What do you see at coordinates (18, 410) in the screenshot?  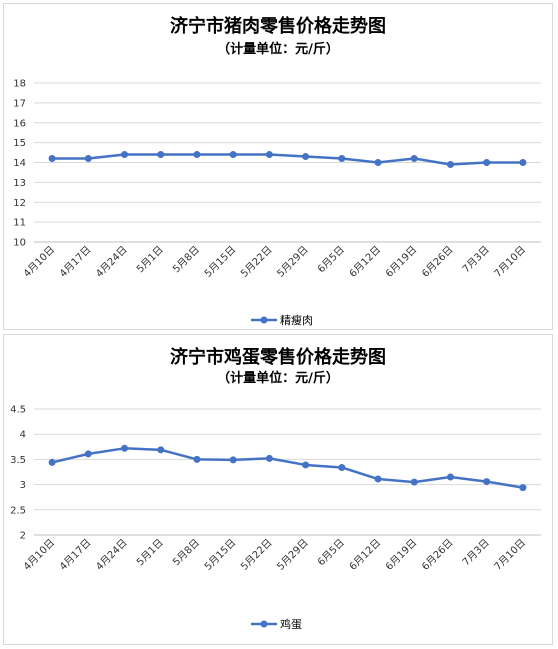 I see `y-tick-label: 4.5` at bounding box center [18, 410].